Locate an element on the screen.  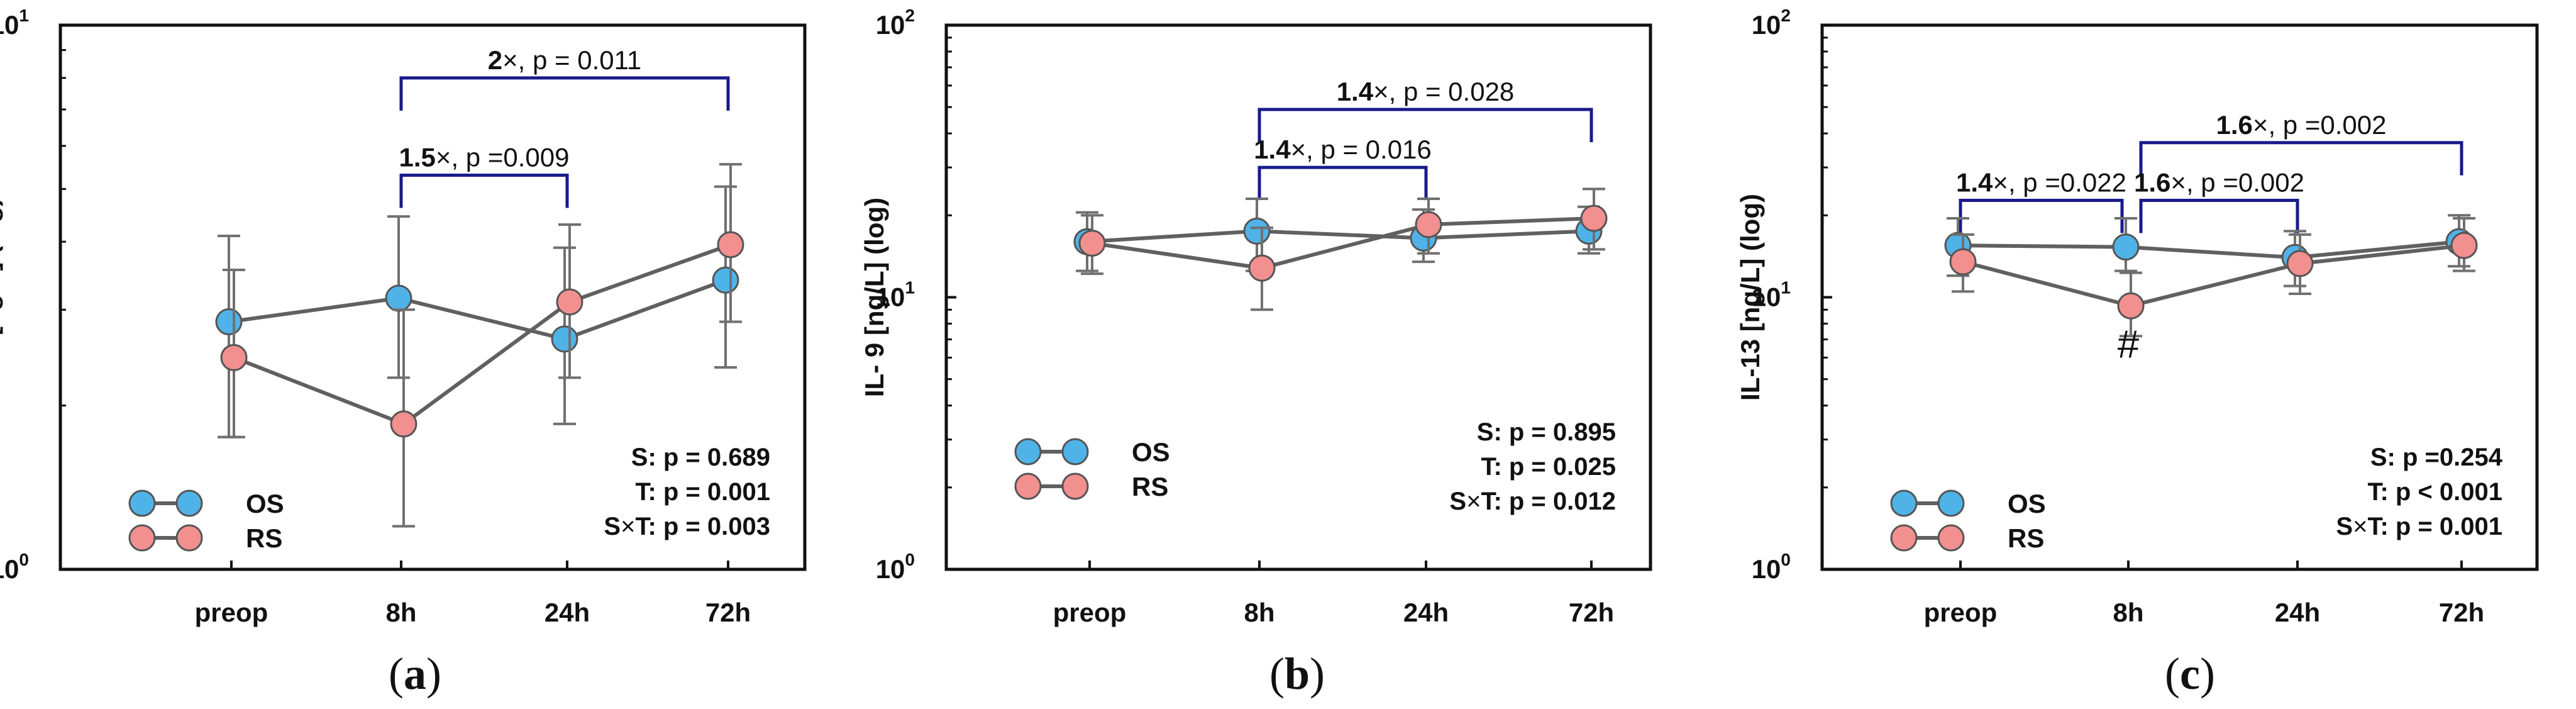
caption-close: ) is located at coordinates (2207, 674).